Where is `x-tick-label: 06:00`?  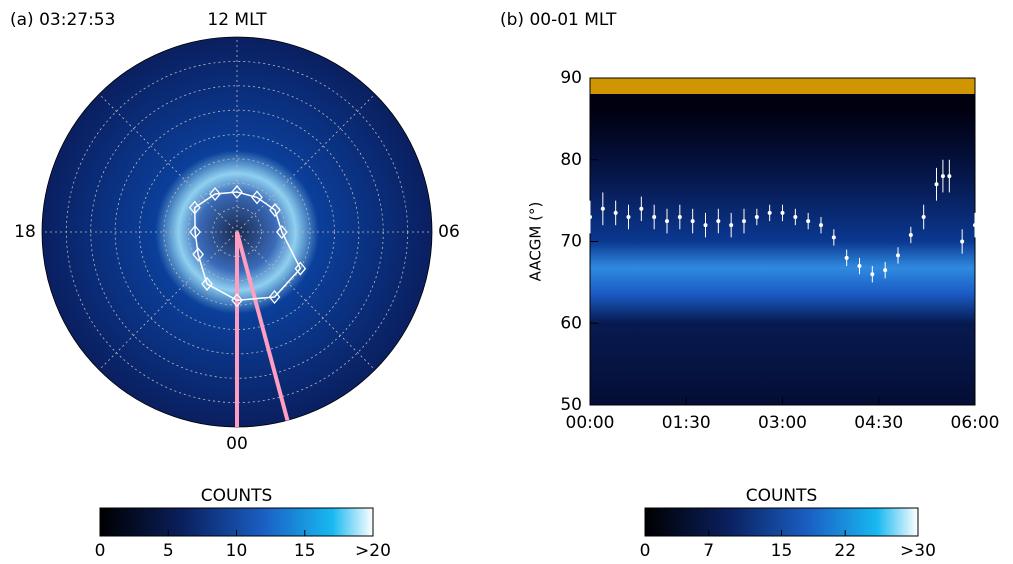 x-tick-label: 06:00 is located at coordinates (975, 423).